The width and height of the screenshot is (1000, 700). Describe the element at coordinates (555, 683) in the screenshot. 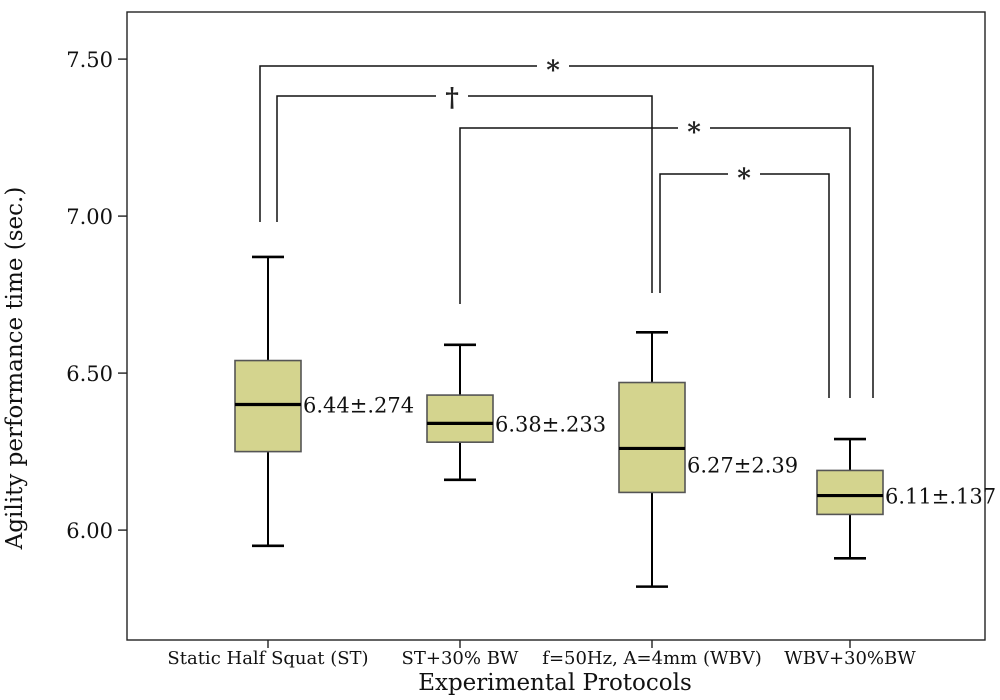

I see `x-axis-title: Experimental Protocols` at that location.